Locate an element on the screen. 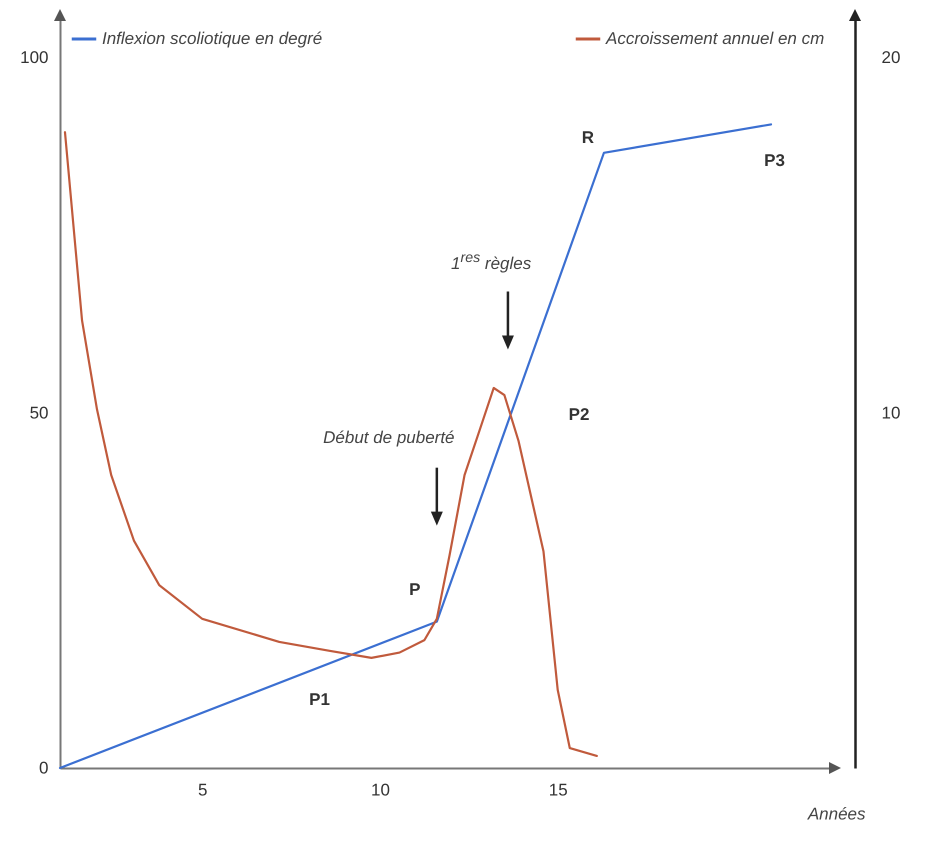 Image resolution: width=926 pixels, height=852 pixels. x-tick-label: 15 is located at coordinates (558, 790).